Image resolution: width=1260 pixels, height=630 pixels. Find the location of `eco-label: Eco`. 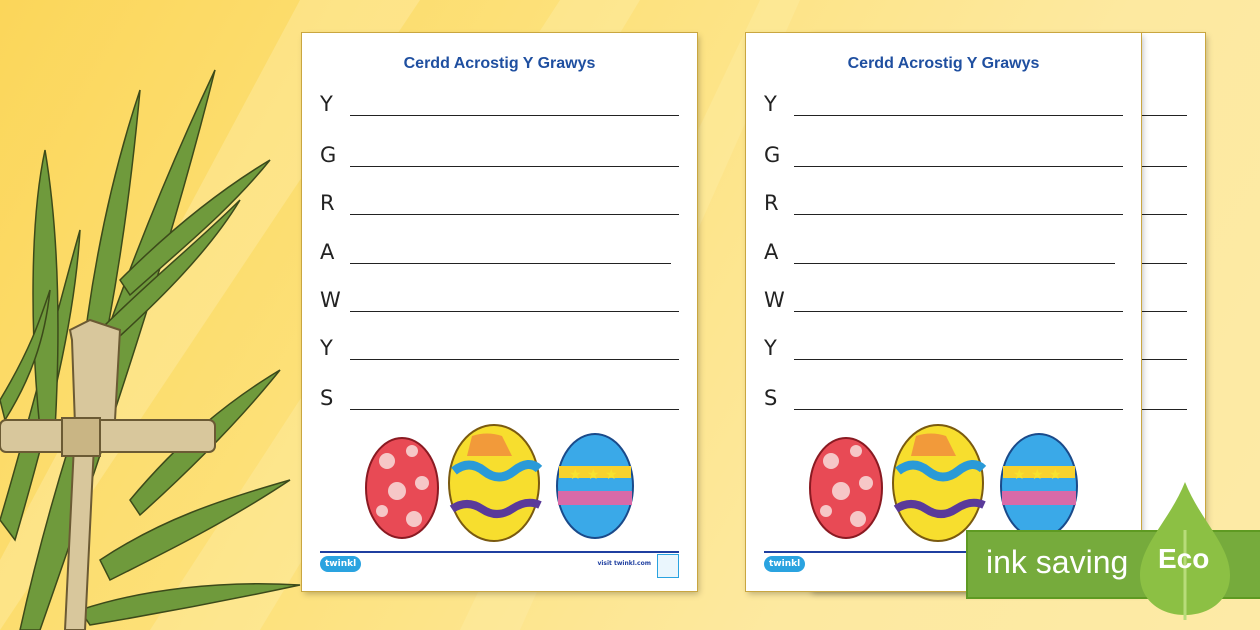

eco-label: Eco is located at coordinates (1184, 558).